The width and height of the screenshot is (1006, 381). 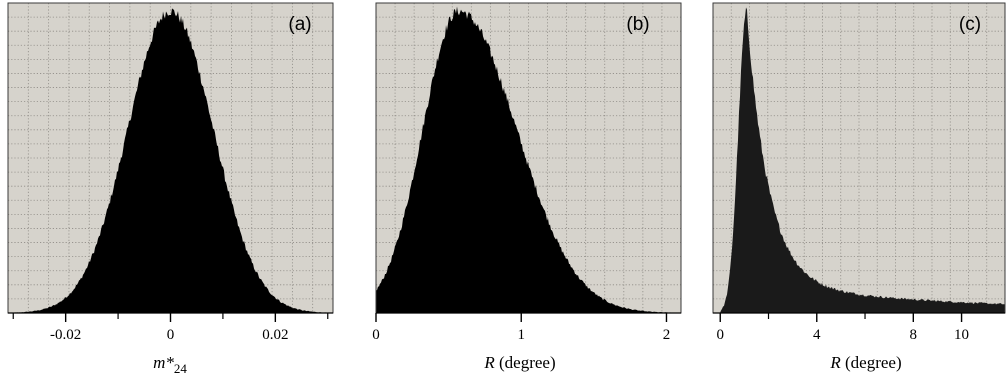 What do you see at coordinates (871, 362) in the screenshot?
I see `x-axis-label-c-rest: (degree)` at bounding box center [871, 362].